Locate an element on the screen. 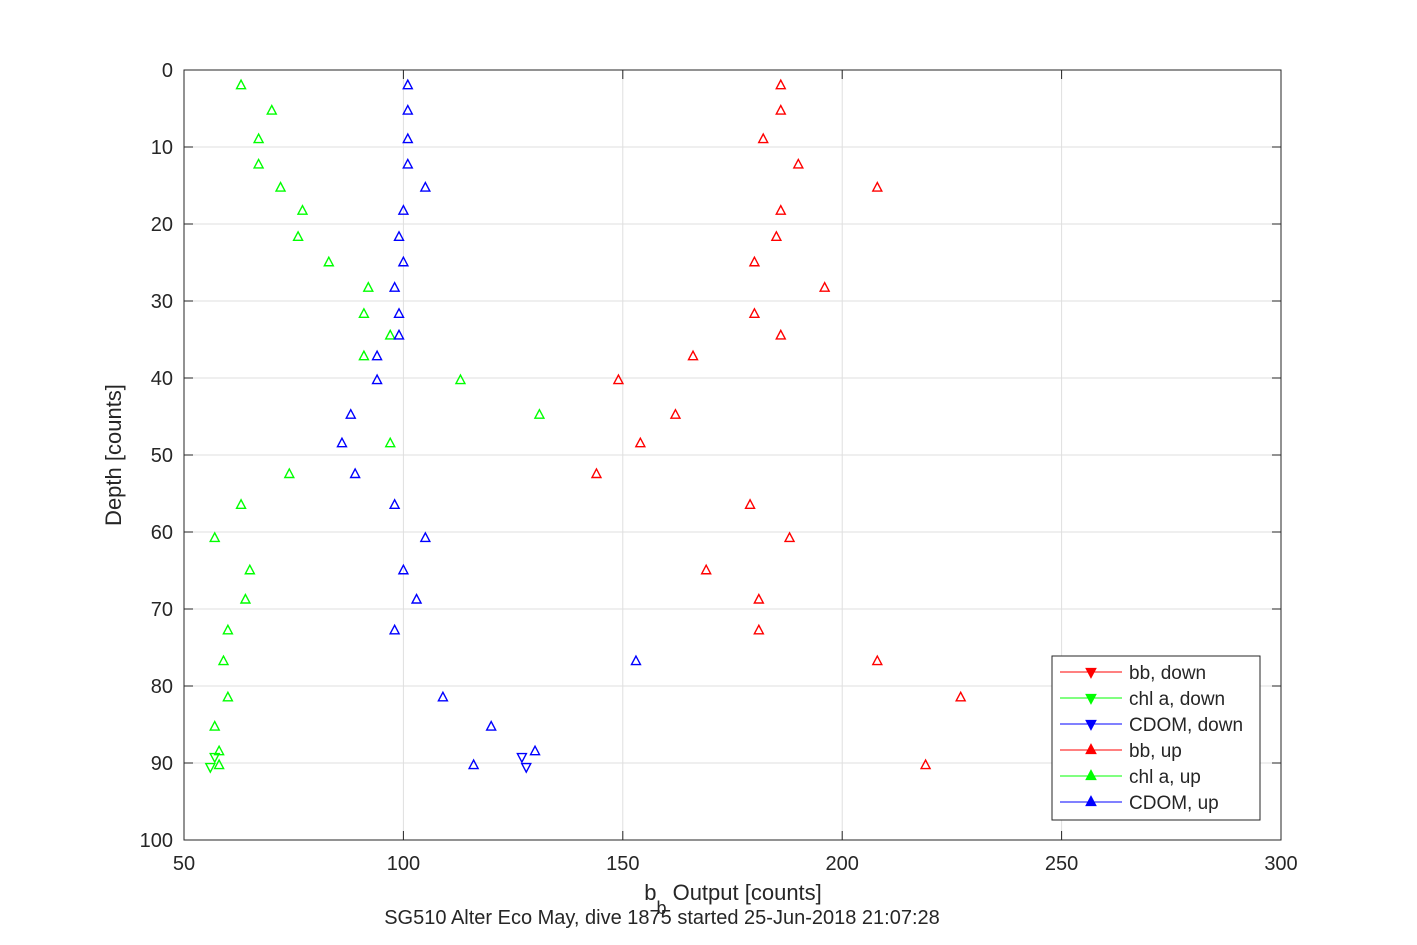 This screenshot has height=945, width=1417. y-axis-label: Depth [counts] is located at coordinates (113, 455).